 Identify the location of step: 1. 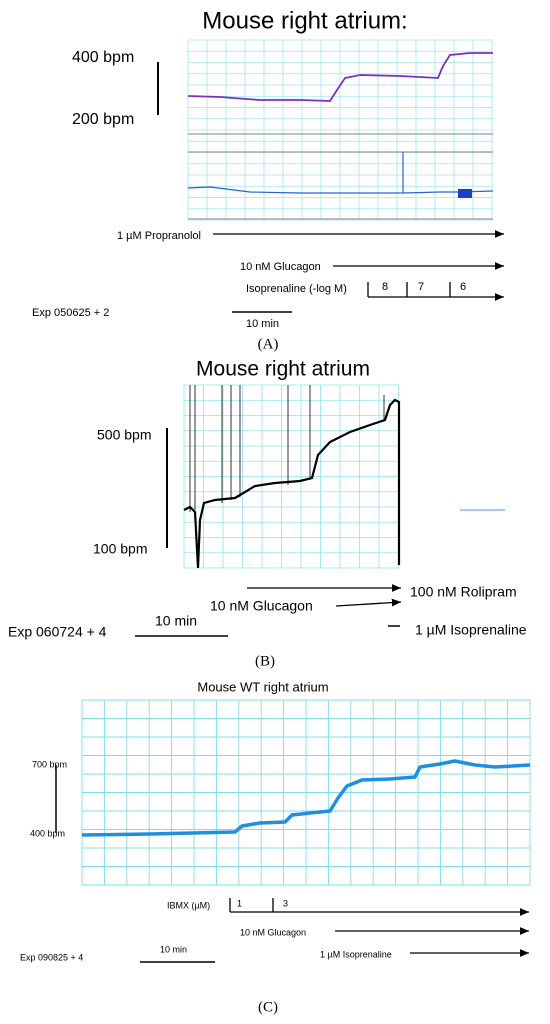
(239, 903).